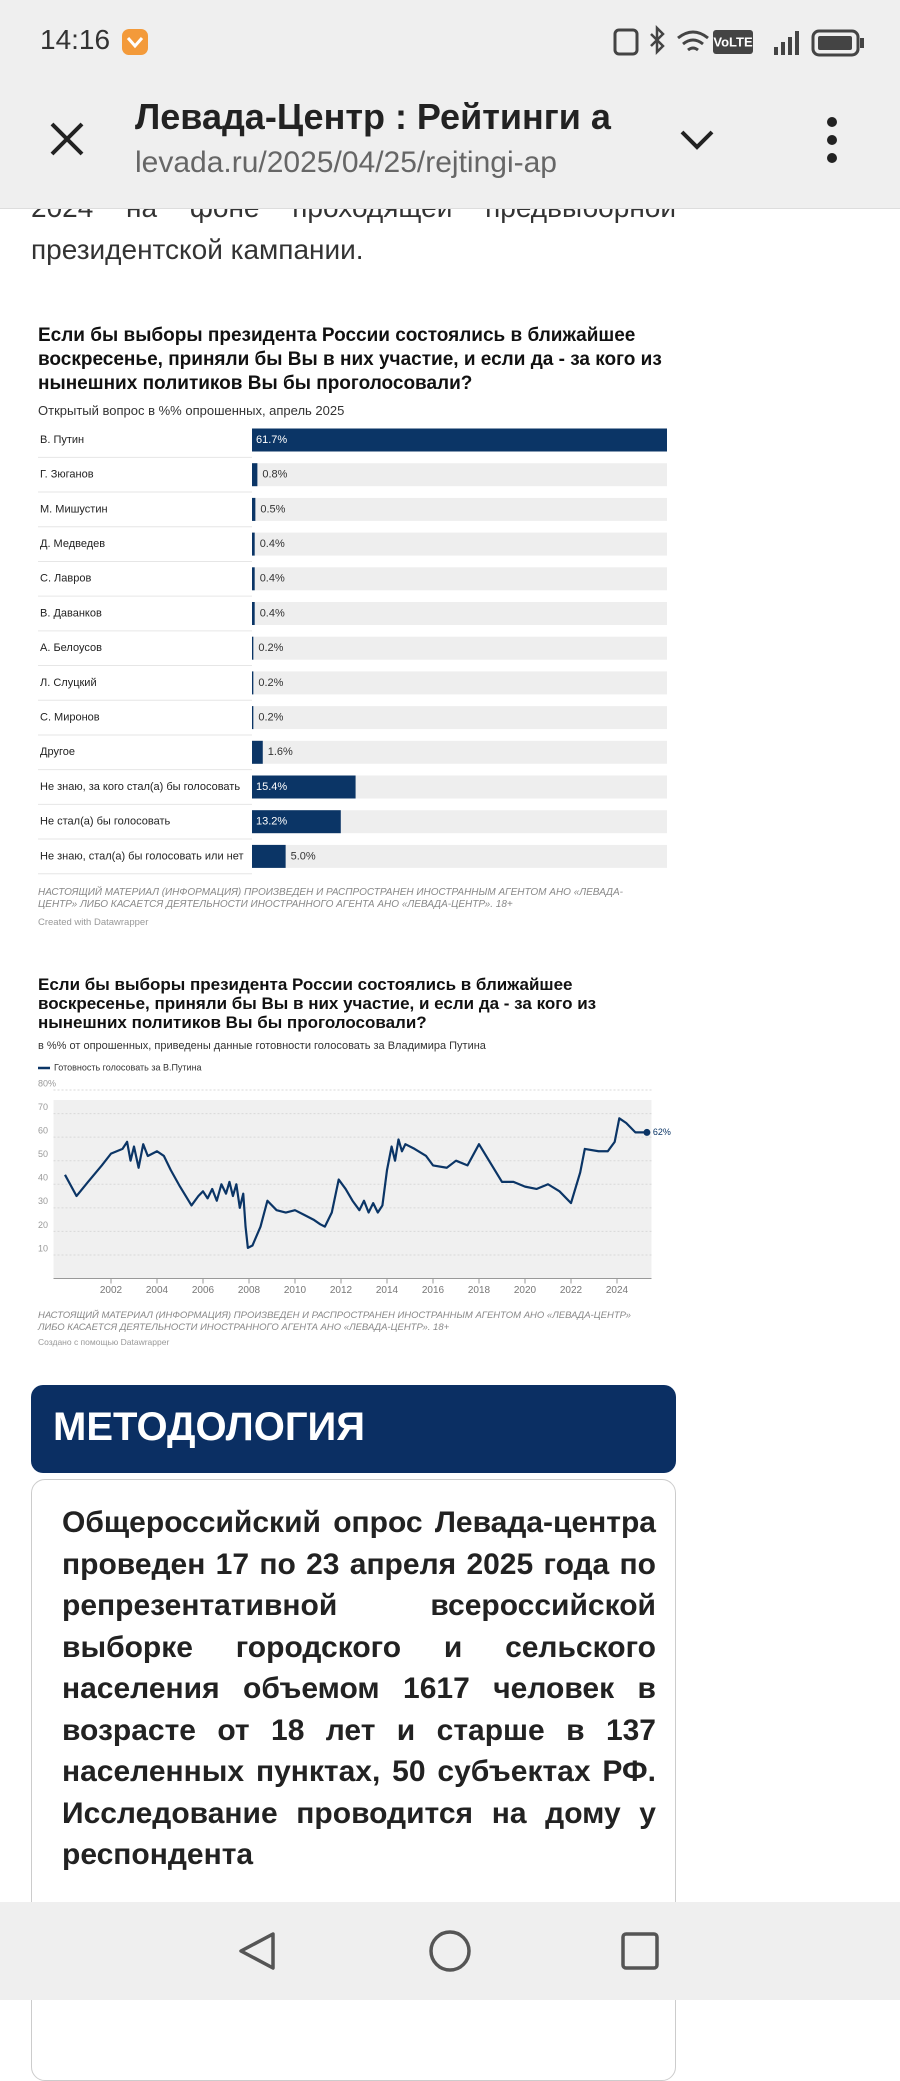 The height and width of the screenshot is (2081, 900). What do you see at coordinates (733, 41) in the screenshot?
I see `volte-text: VoLTE` at bounding box center [733, 41].